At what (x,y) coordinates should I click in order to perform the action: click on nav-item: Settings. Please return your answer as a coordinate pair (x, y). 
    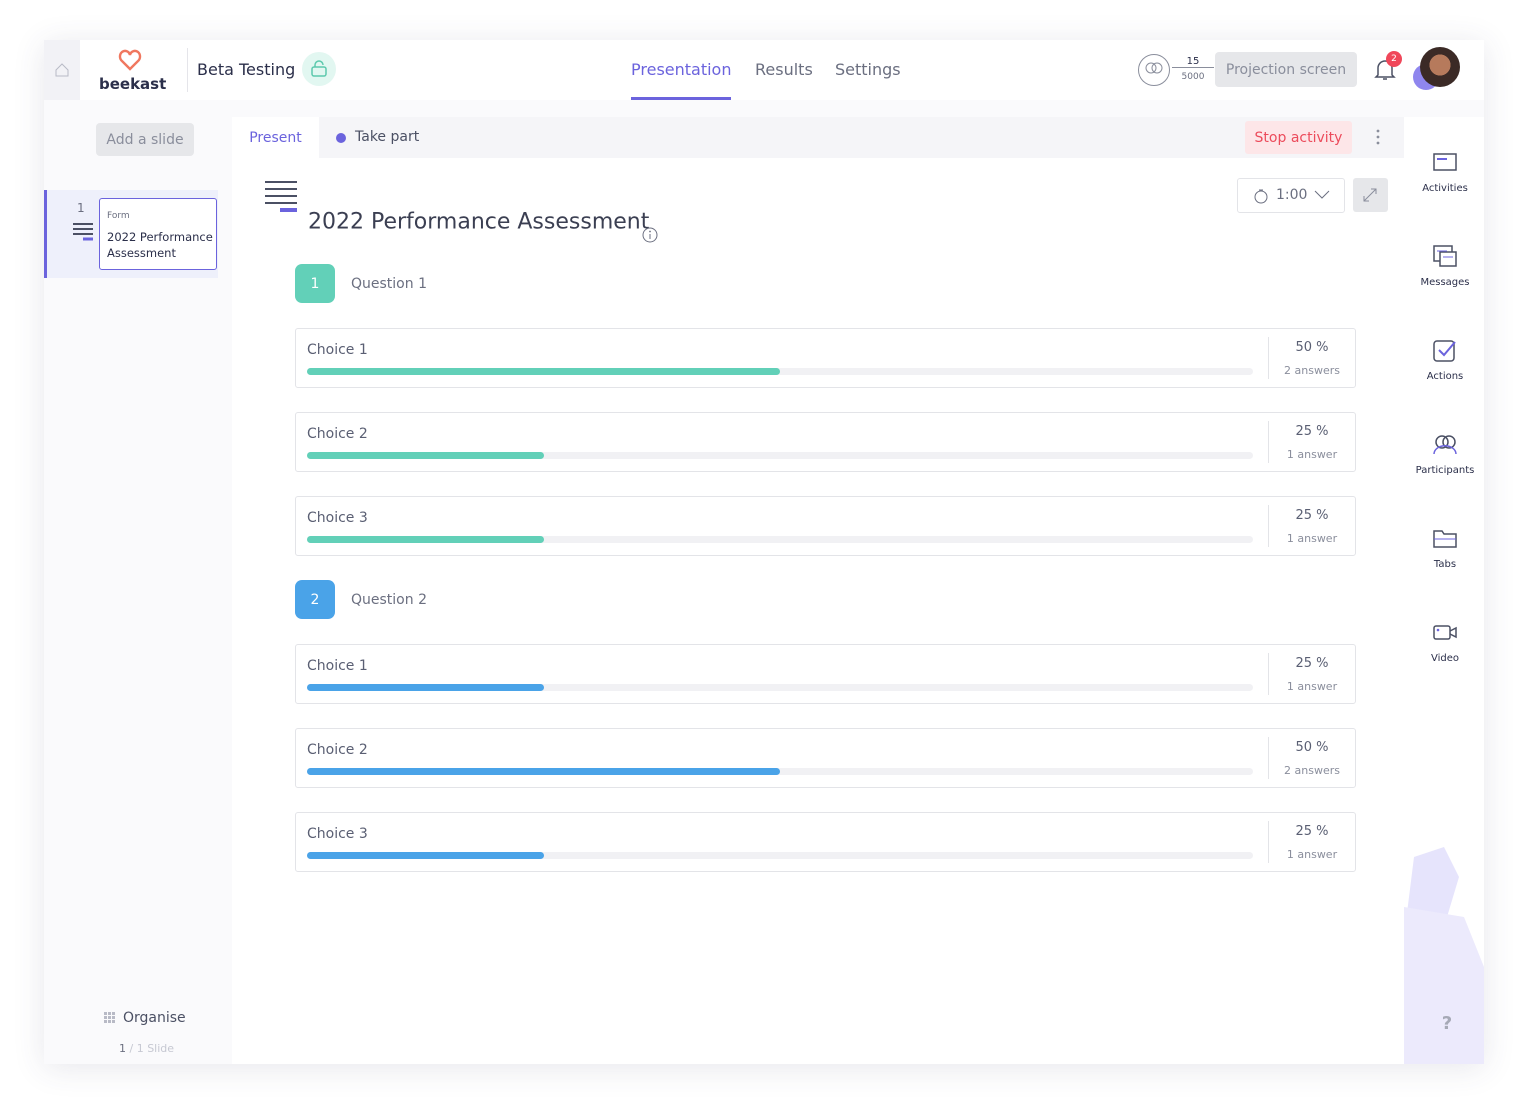
    Looking at the image, I should click on (868, 69).